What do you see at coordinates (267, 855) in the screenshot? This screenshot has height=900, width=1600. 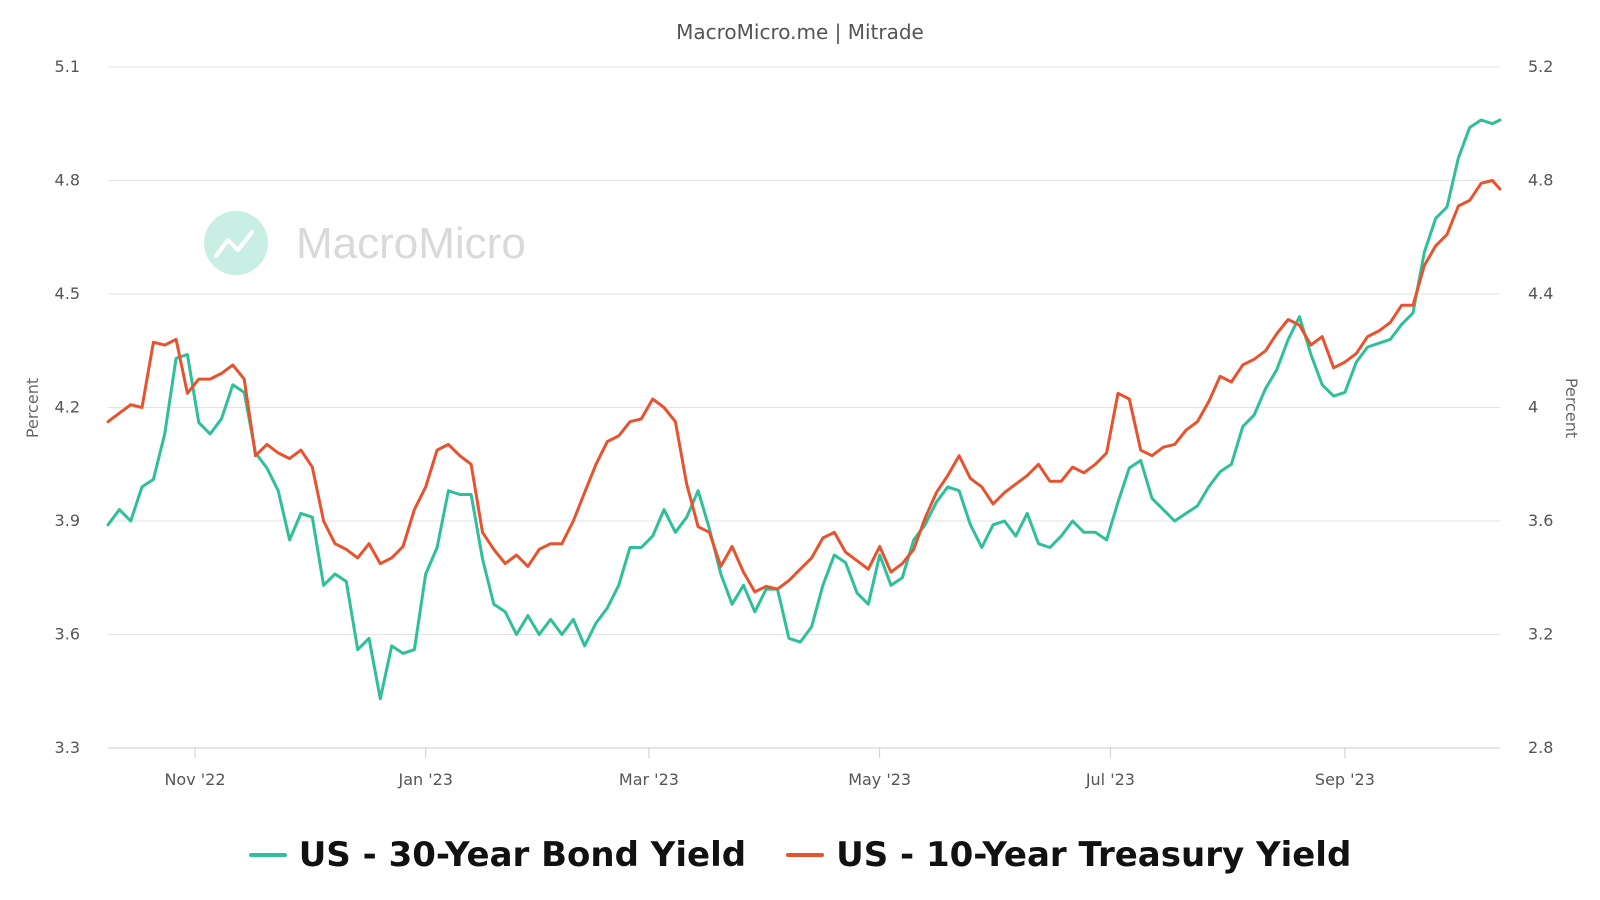 I see `legend-swatch-30-year` at bounding box center [267, 855].